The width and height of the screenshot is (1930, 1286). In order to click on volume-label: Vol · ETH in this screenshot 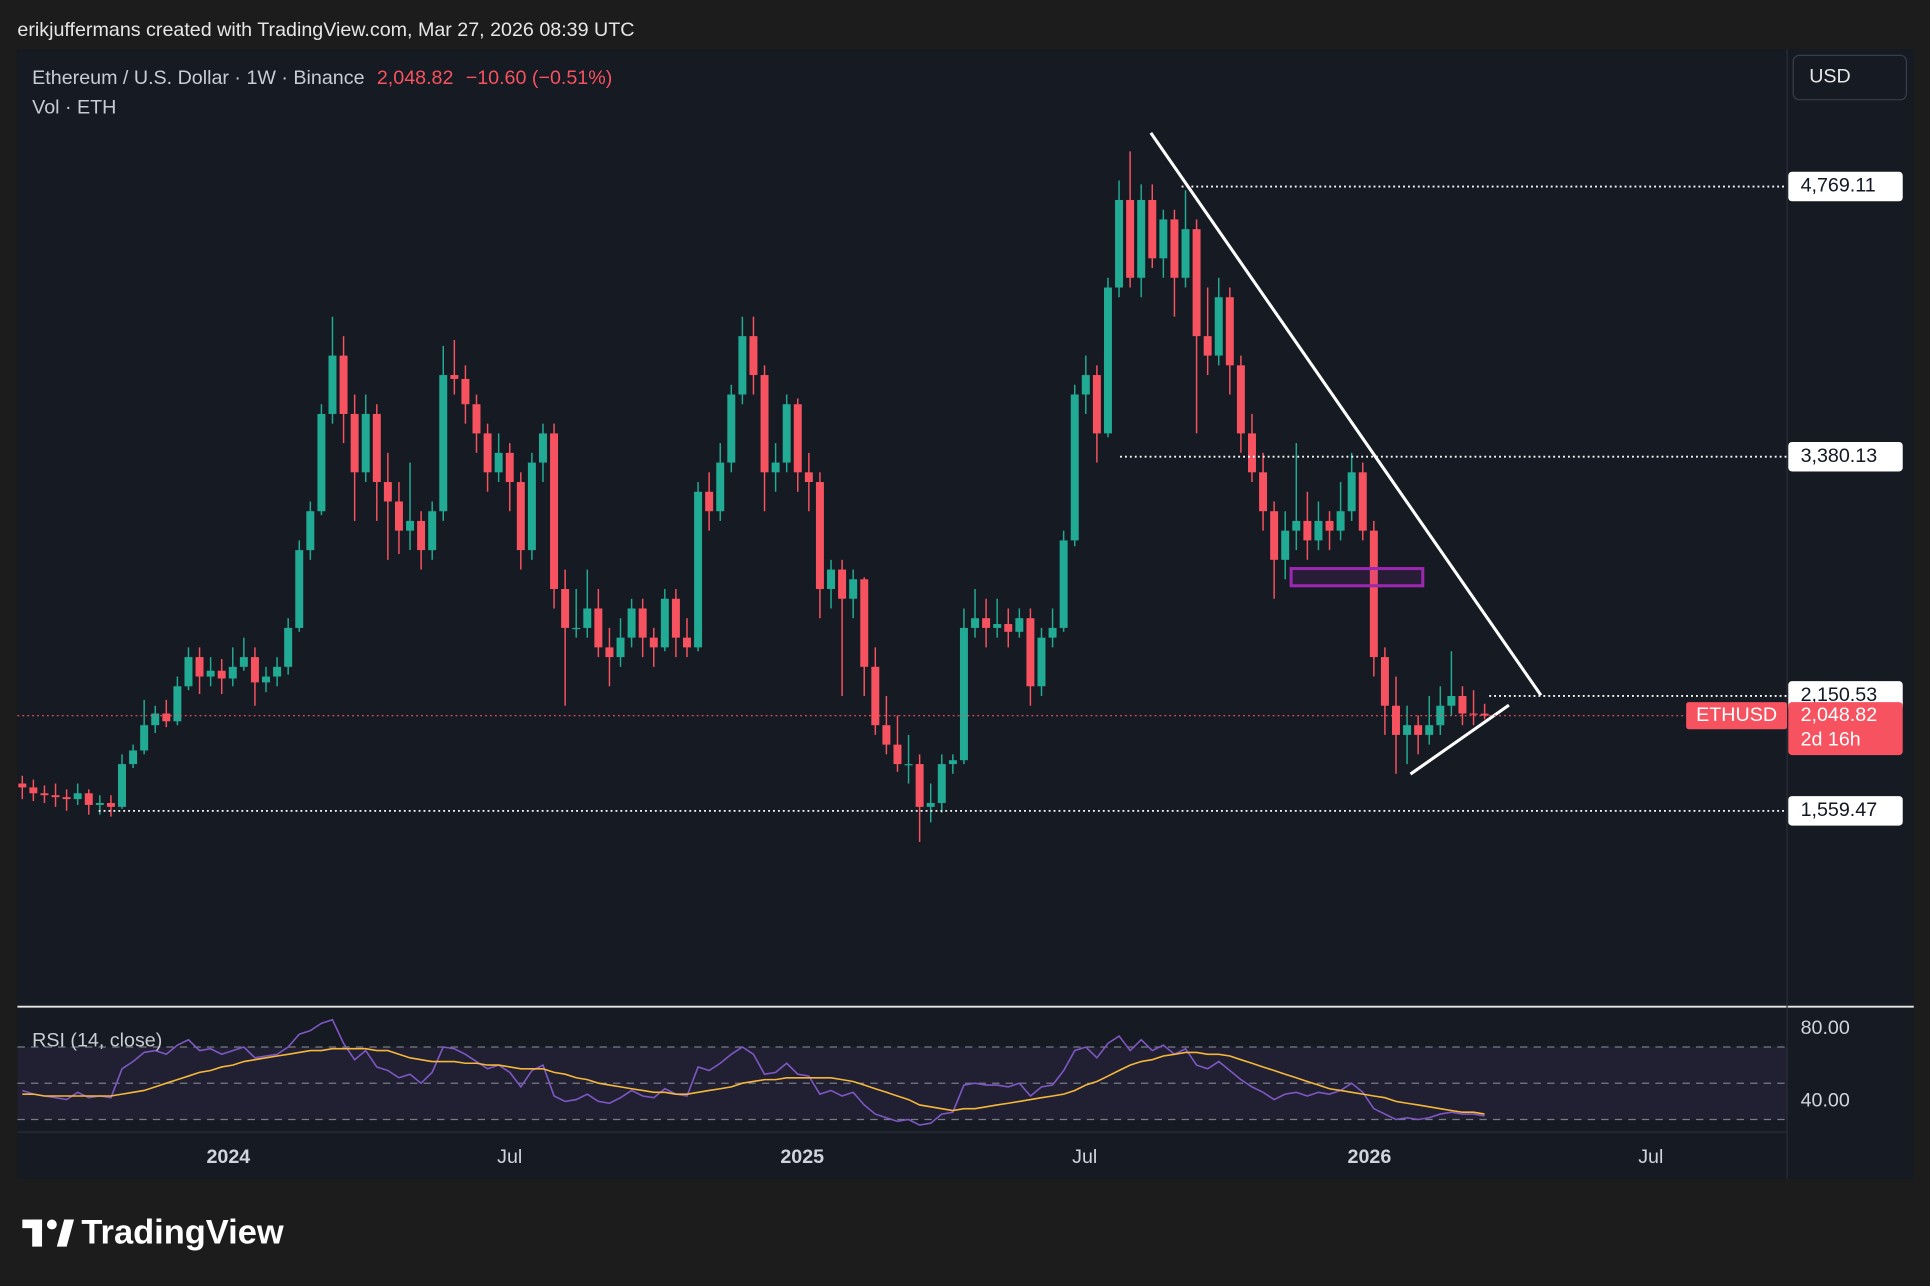, I will do `click(74, 107)`.